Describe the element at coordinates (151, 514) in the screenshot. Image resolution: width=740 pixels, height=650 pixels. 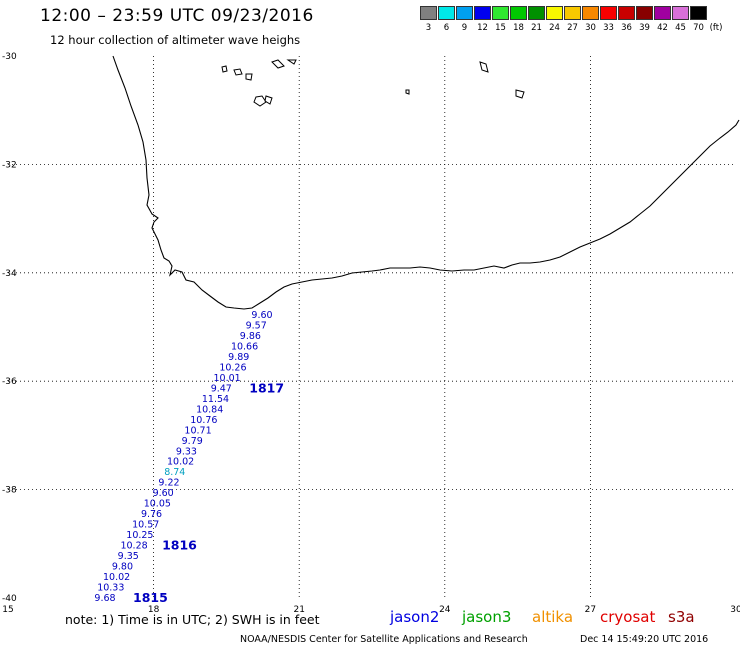
I see `swh-value-label: 9.76` at that location.